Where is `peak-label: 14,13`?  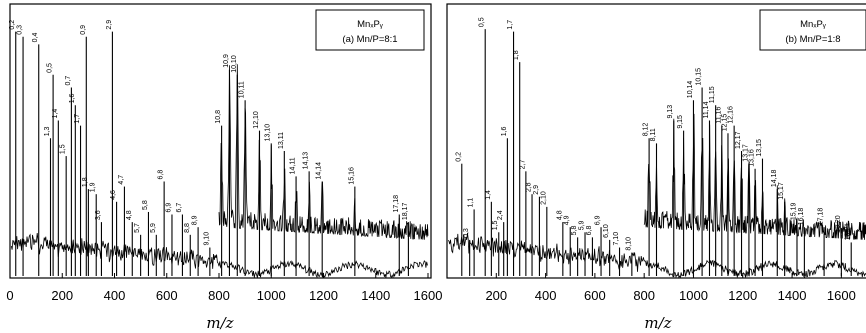
peak-label: 14,13 is located at coordinates (306, 161).